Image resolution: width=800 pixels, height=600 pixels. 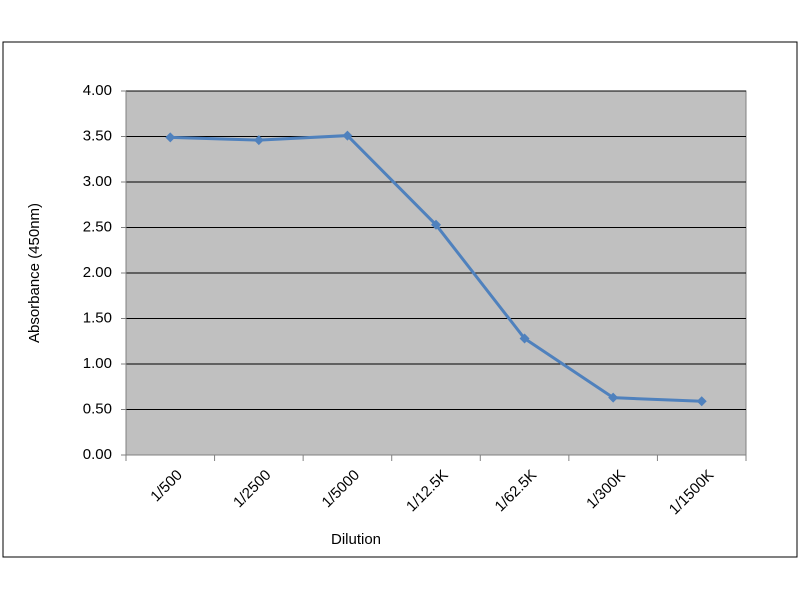 I want to click on y-tick-label: 2.50, so click(x=97, y=226).